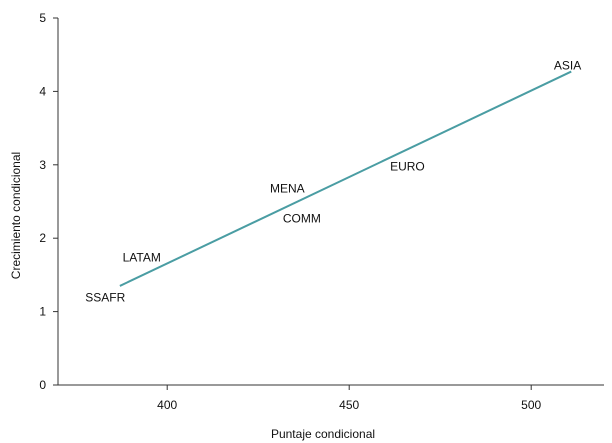  Describe the element at coordinates (142, 257) in the screenshot. I see `point-label-latam: LATAM` at that location.